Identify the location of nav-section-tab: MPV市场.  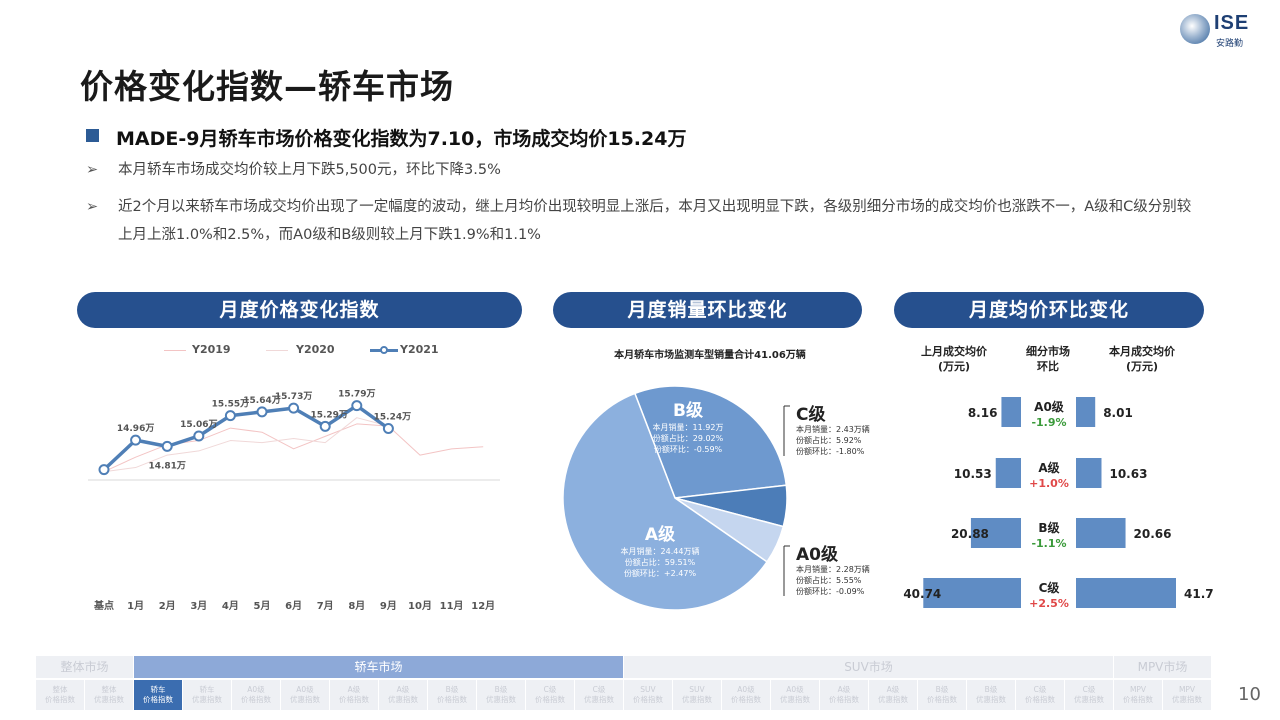
(1162, 667).